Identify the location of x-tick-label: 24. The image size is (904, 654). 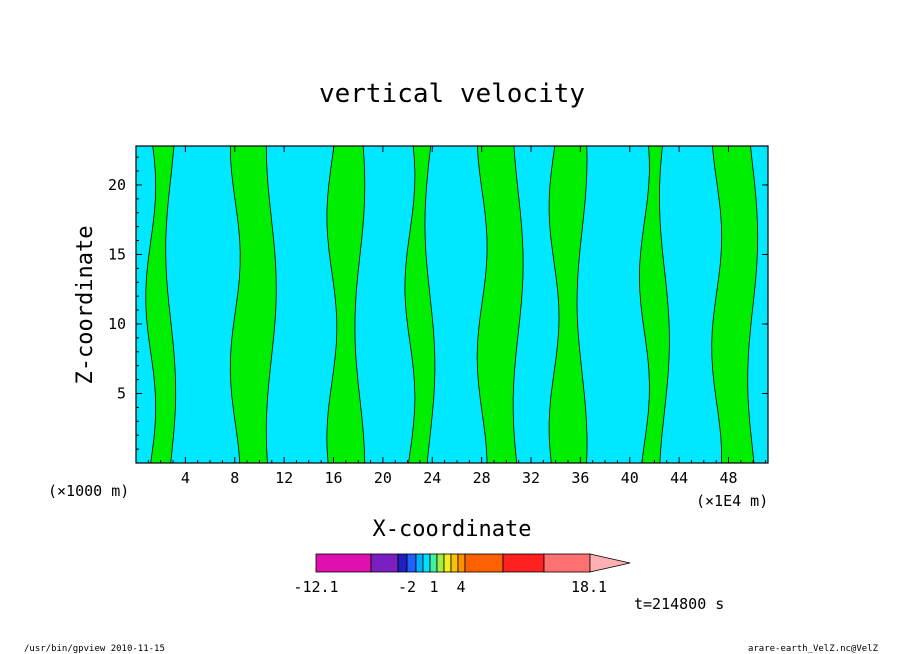
(432, 478).